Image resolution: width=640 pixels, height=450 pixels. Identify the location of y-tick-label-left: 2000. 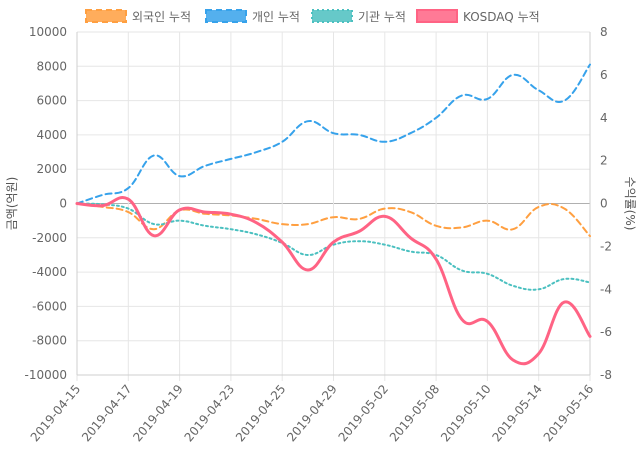
(51, 169).